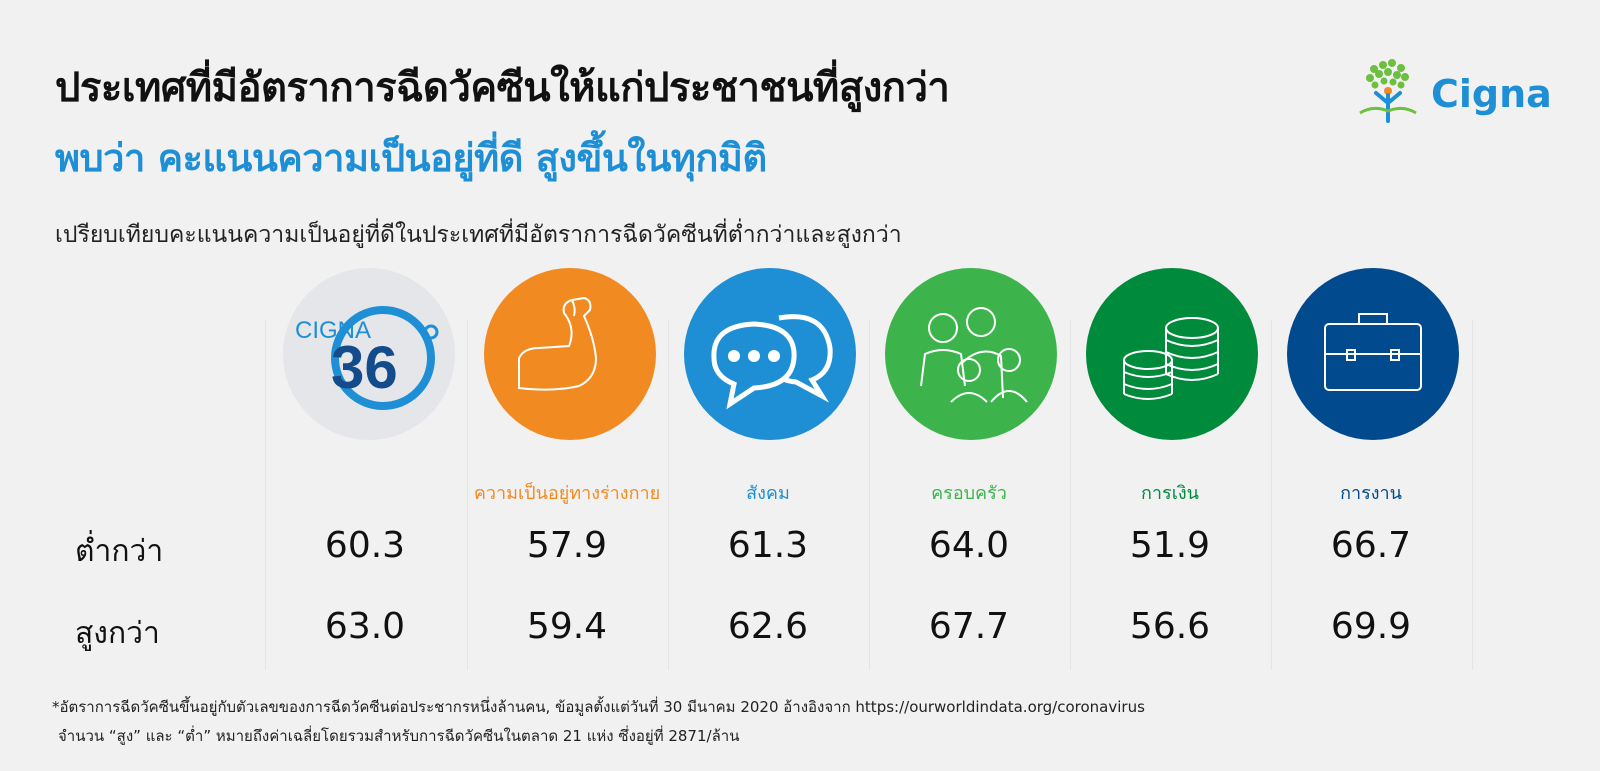 The height and width of the screenshot is (771, 1600). Describe the element at coordinates (117, 633) in the screenshot. I see `row-label-higher: สูงกว่า` at that location.